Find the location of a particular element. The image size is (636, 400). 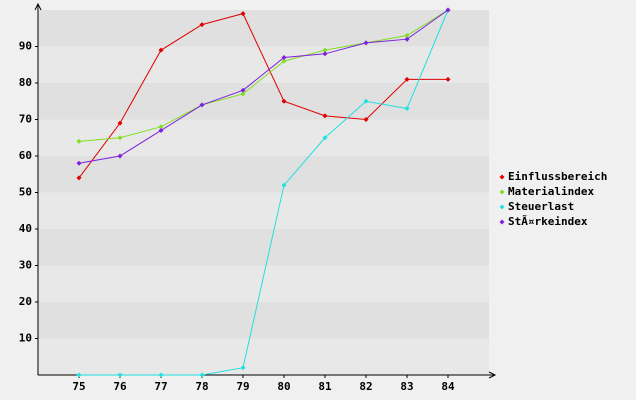

x-tick-label: 79 is located at coordinates (242, 386).